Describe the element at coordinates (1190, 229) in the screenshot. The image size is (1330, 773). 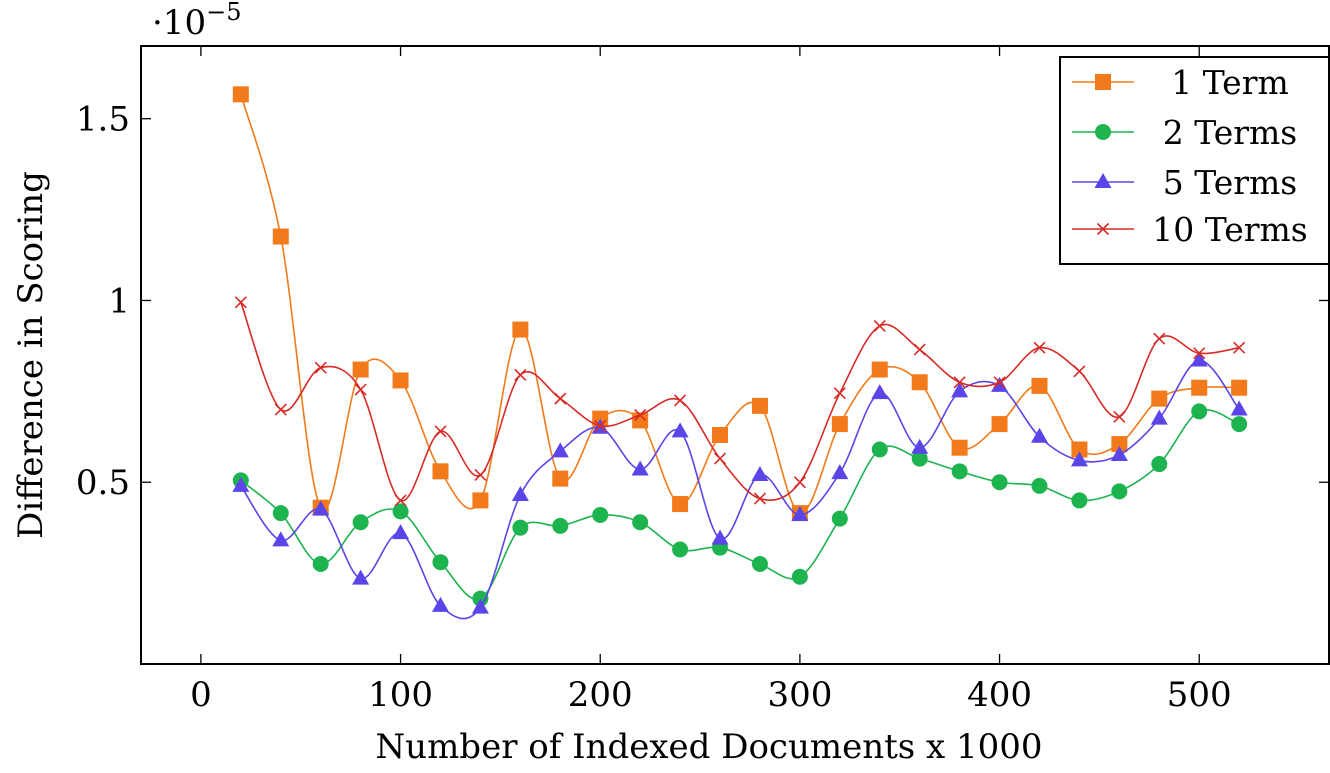
I see `legend-entry-10-terms: 10 Terms` at that location.